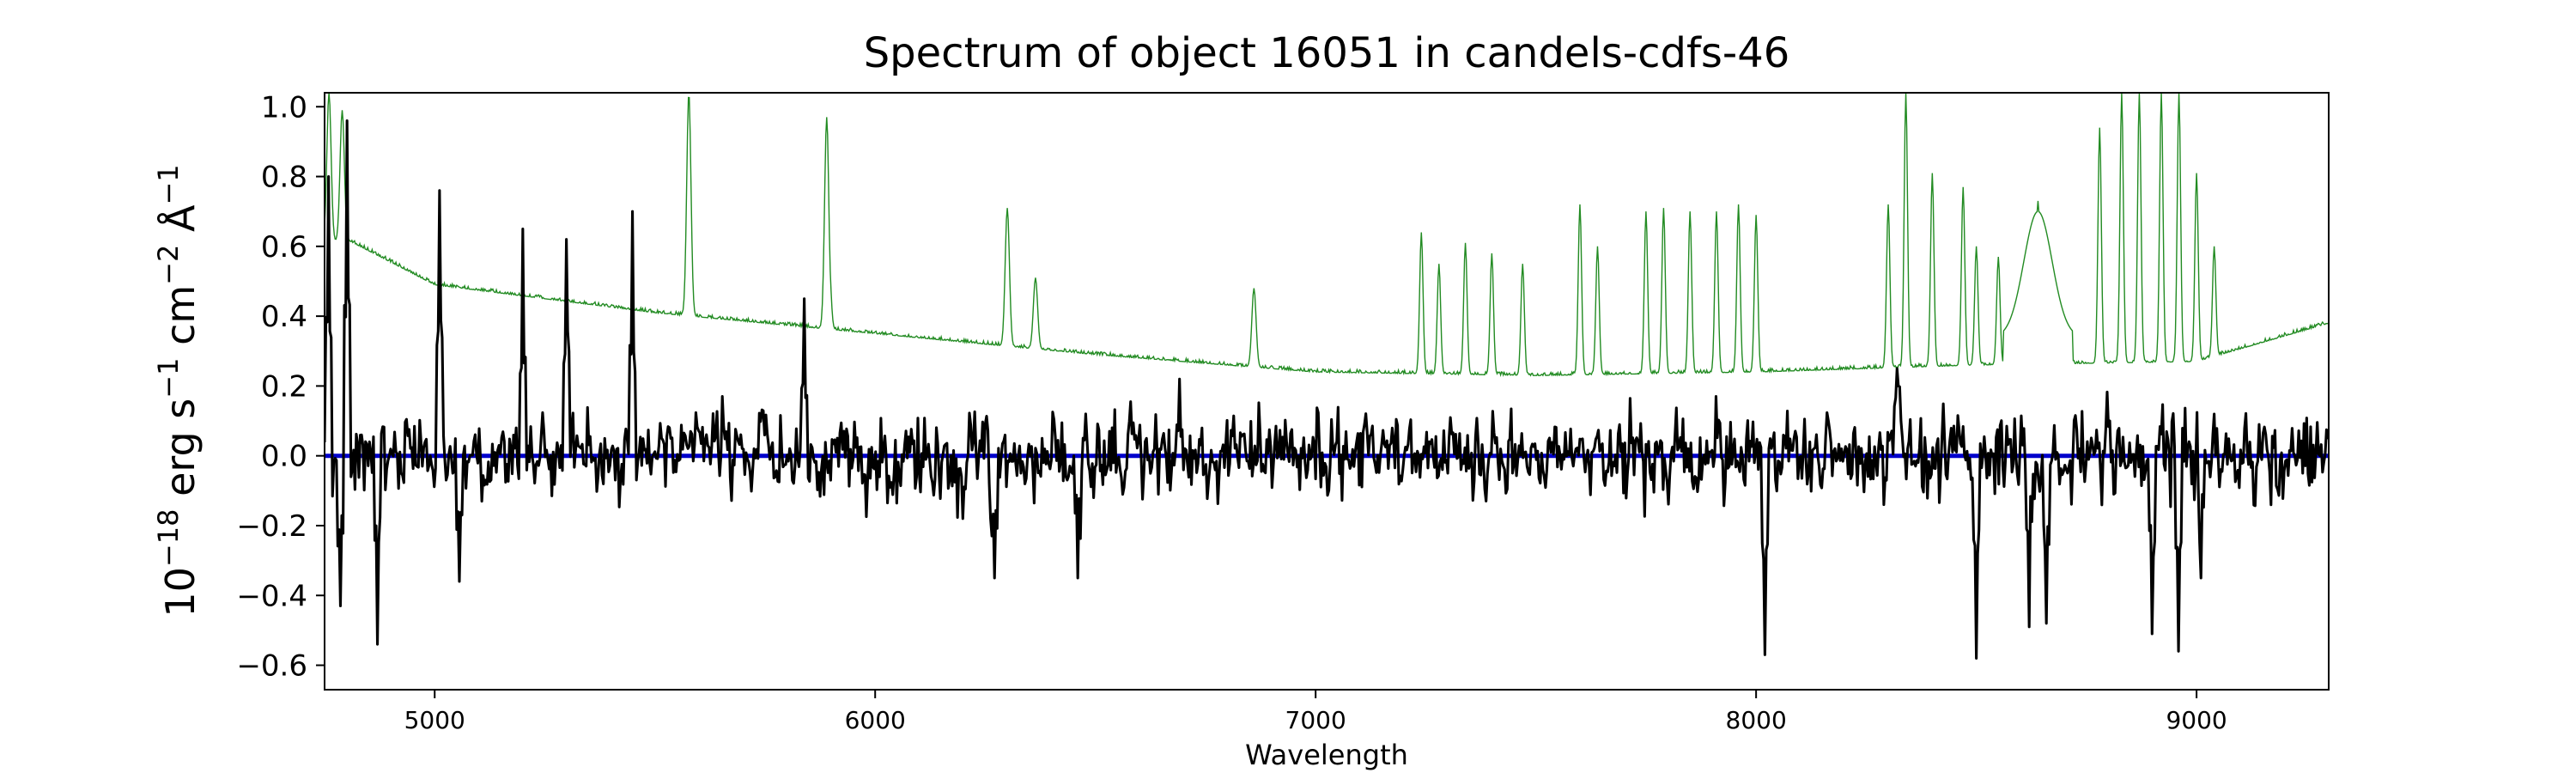 This screenshot has width=2576, height=773. I want to click on y-axis-label: 10−18 erg s−1 cm−2 Å−1, so click(178, 390).